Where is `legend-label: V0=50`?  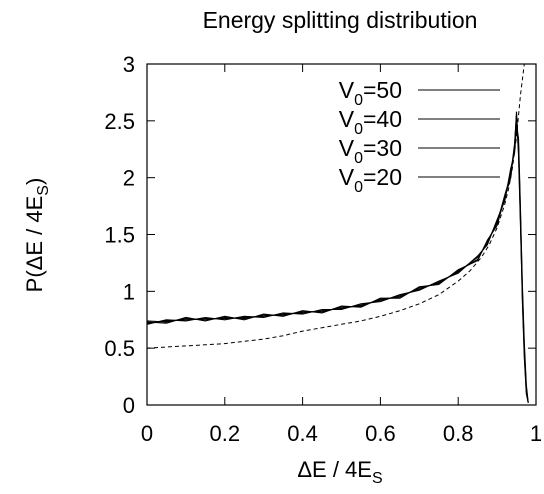
legend-label: V0=50 is located at coordinates (370, 93).